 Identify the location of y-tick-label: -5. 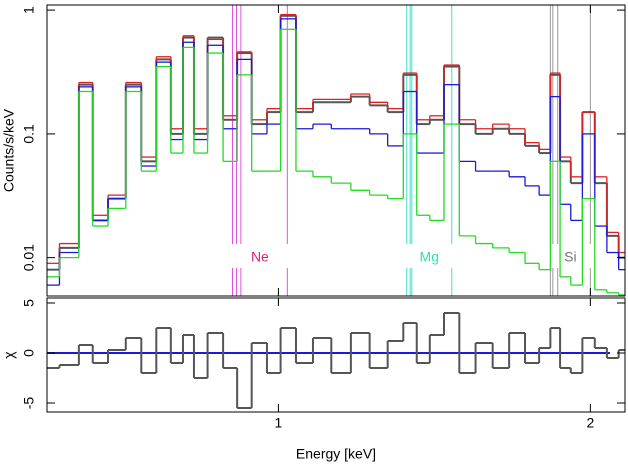
(29, 403).